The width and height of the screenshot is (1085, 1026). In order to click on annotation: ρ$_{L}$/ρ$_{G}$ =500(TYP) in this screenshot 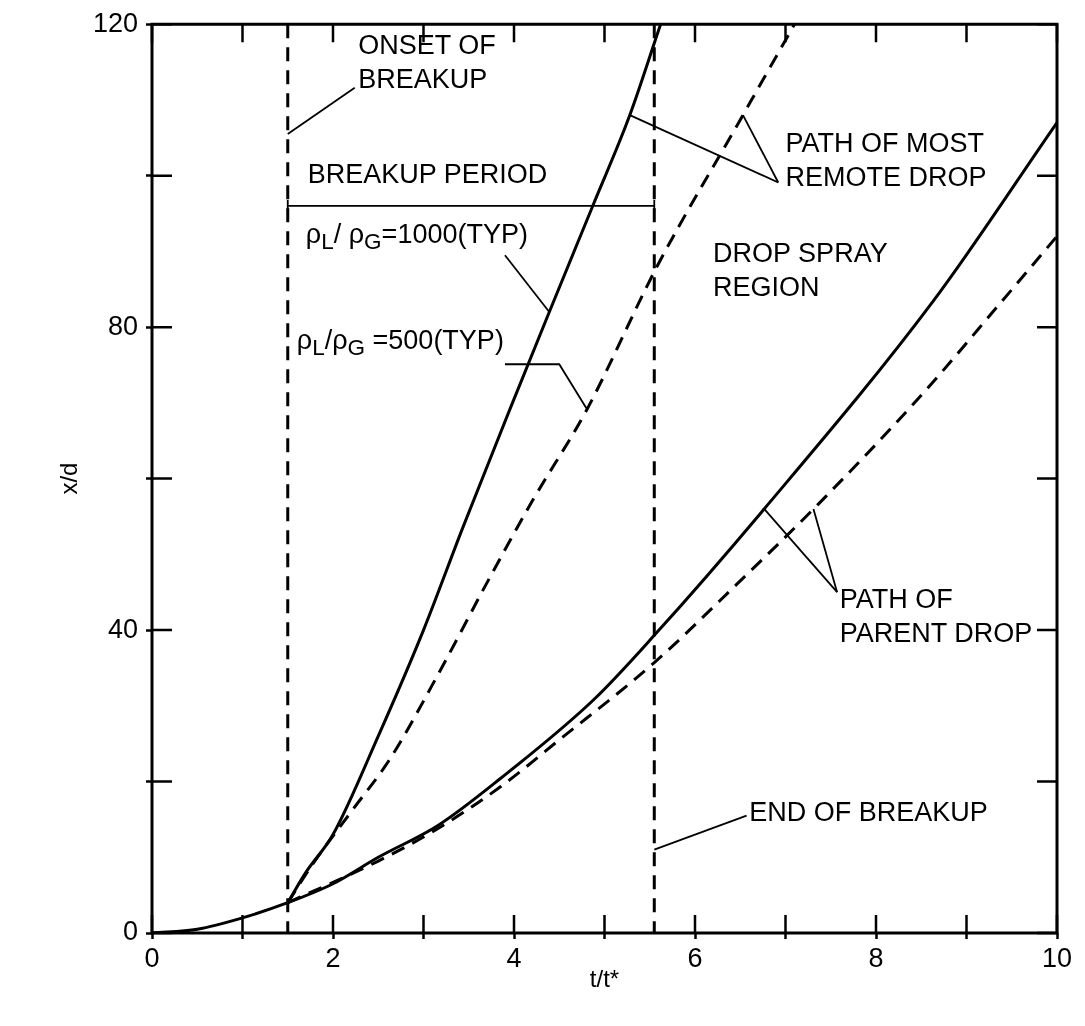, I will do `click(400, 343)`.